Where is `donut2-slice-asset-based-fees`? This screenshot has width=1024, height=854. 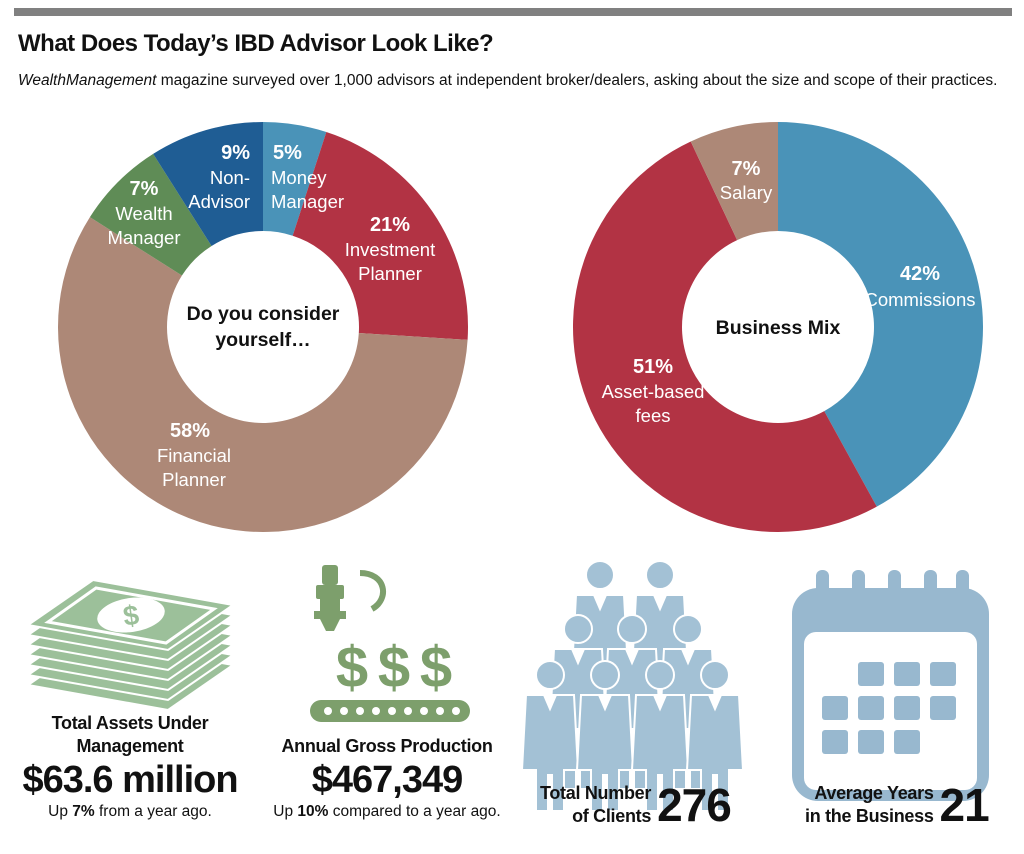
donut2-slice-asset-based-fees is located at coordinates (725, 336).